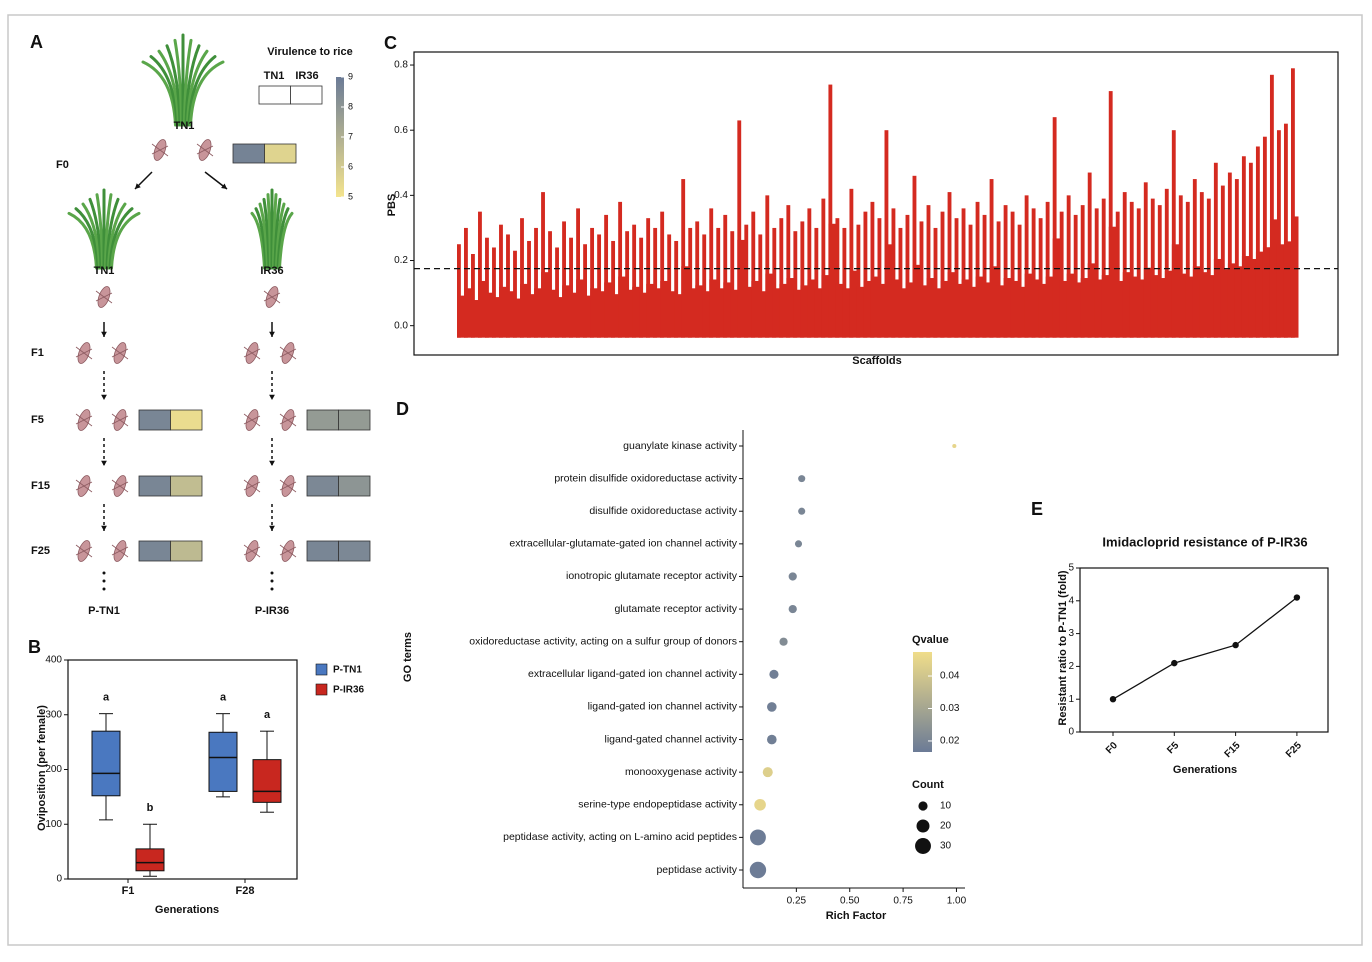  What do you see at coordinates (1071, 633) in the screenshot?
I see `y-tick-label: 3` at bounding box center [1071, 633].